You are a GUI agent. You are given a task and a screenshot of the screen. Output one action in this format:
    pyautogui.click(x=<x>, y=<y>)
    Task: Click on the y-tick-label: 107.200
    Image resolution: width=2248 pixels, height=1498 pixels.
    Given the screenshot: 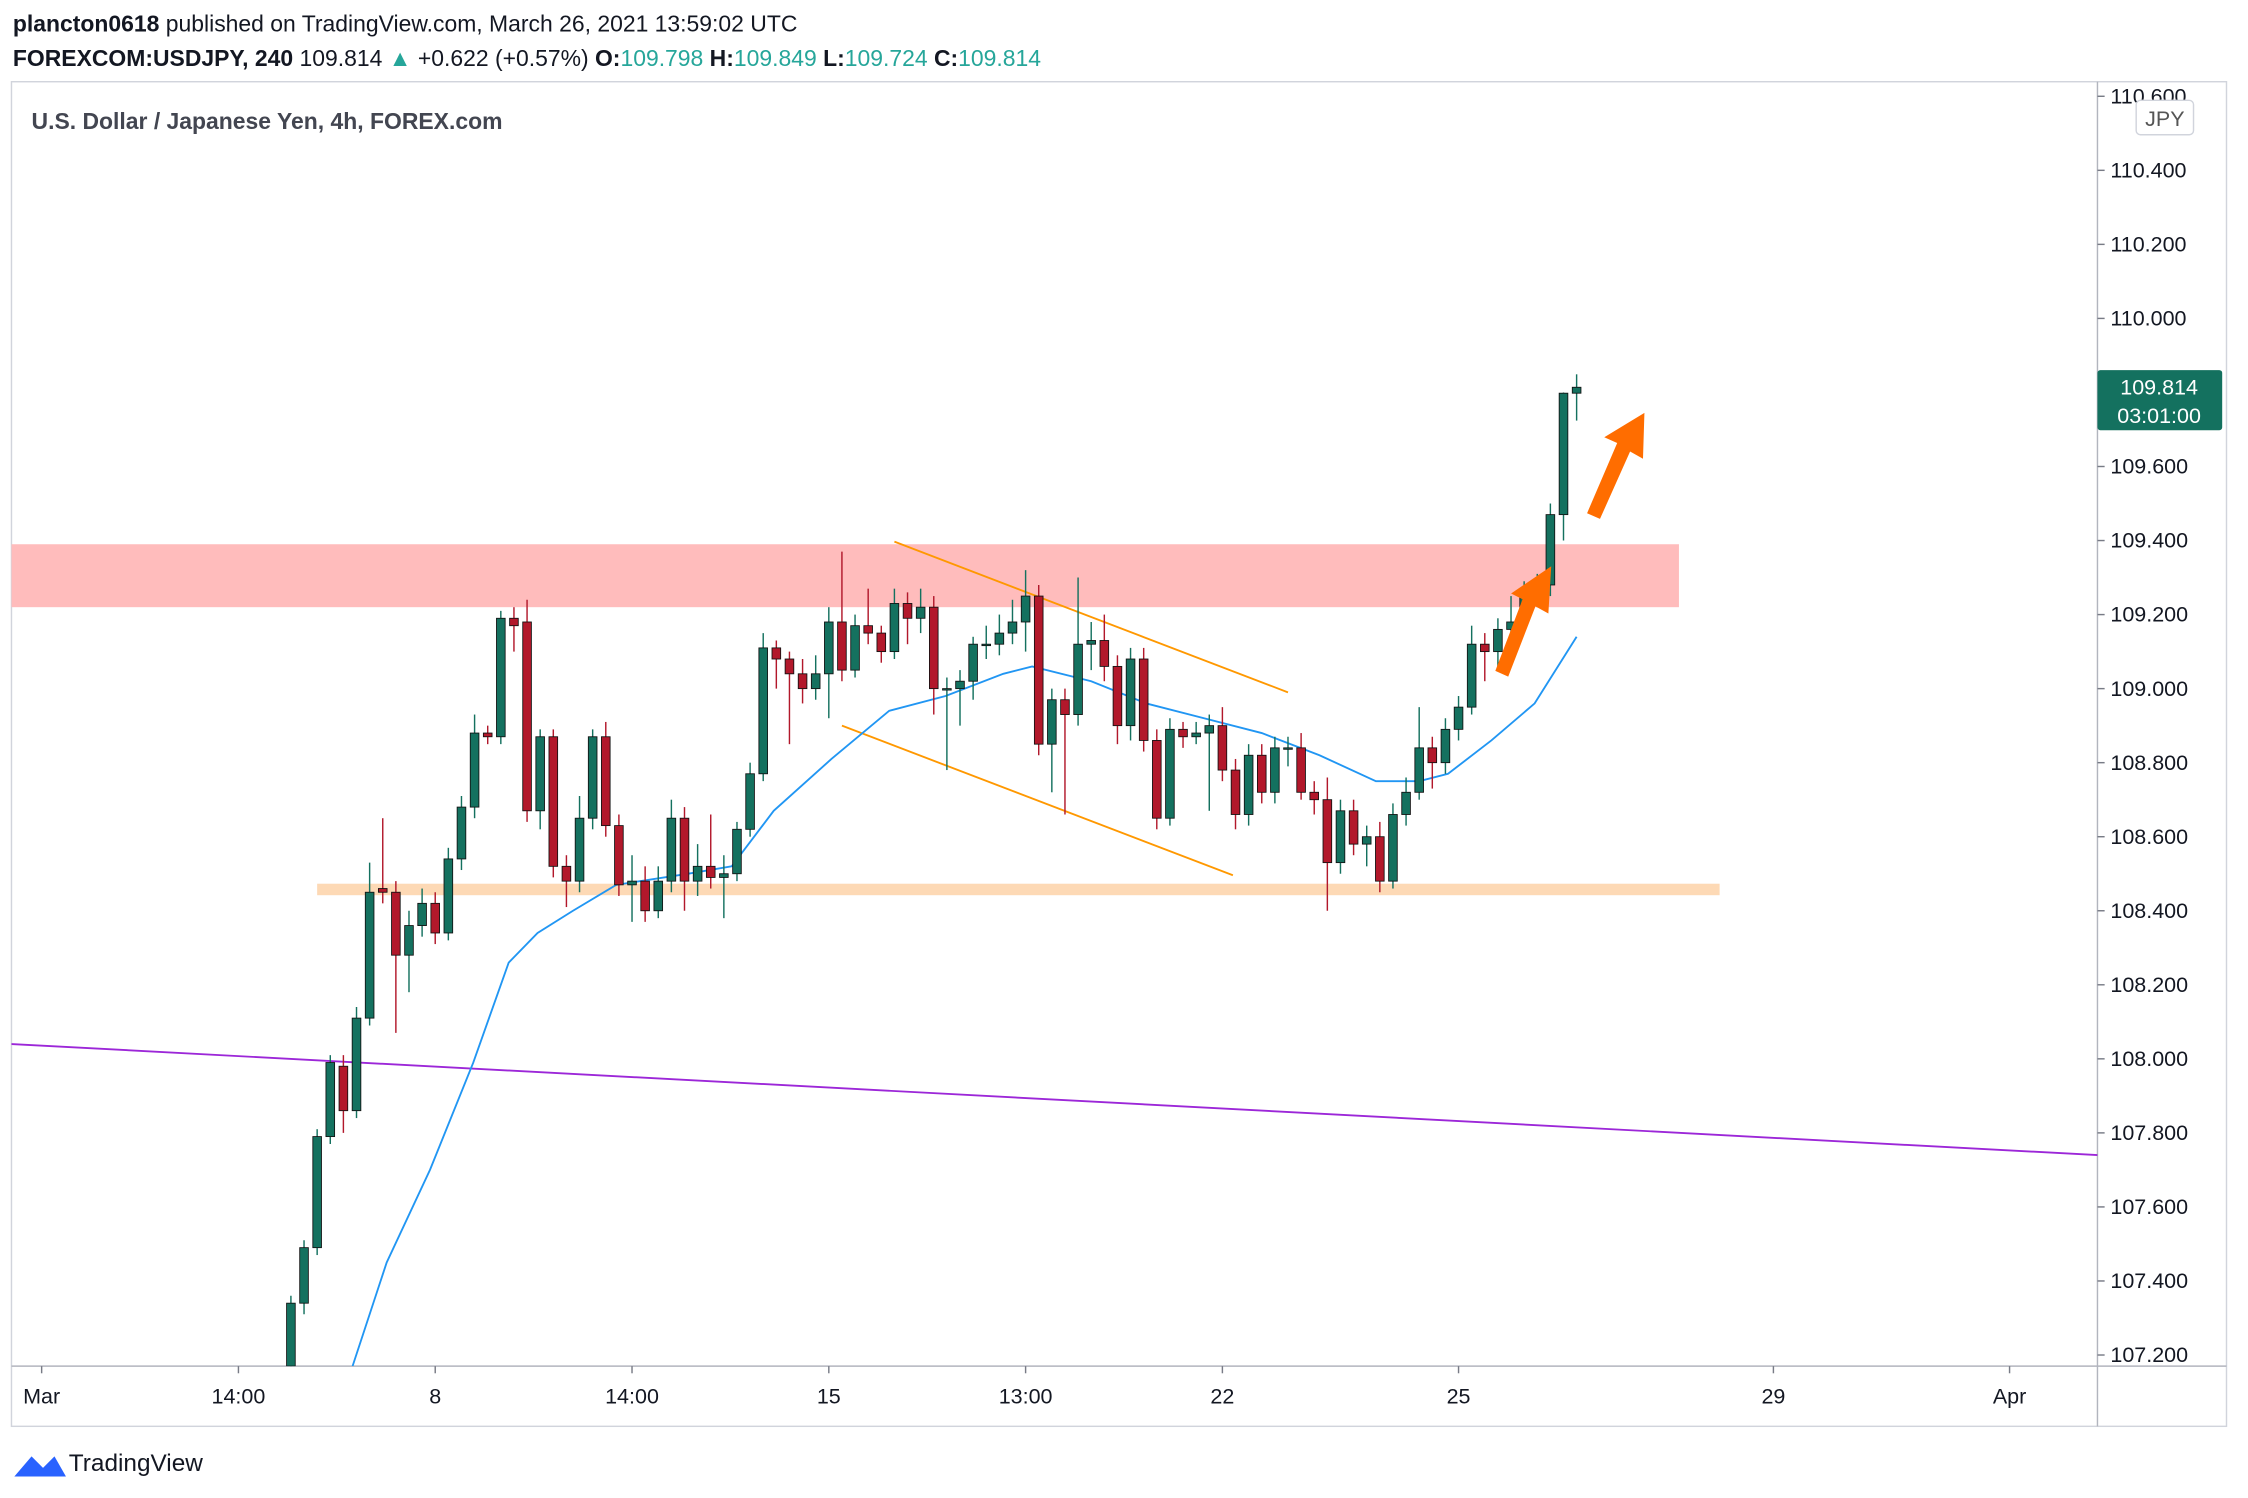 What is the action you would take?
    pyautogui.click(x=2149, y=1355)
    